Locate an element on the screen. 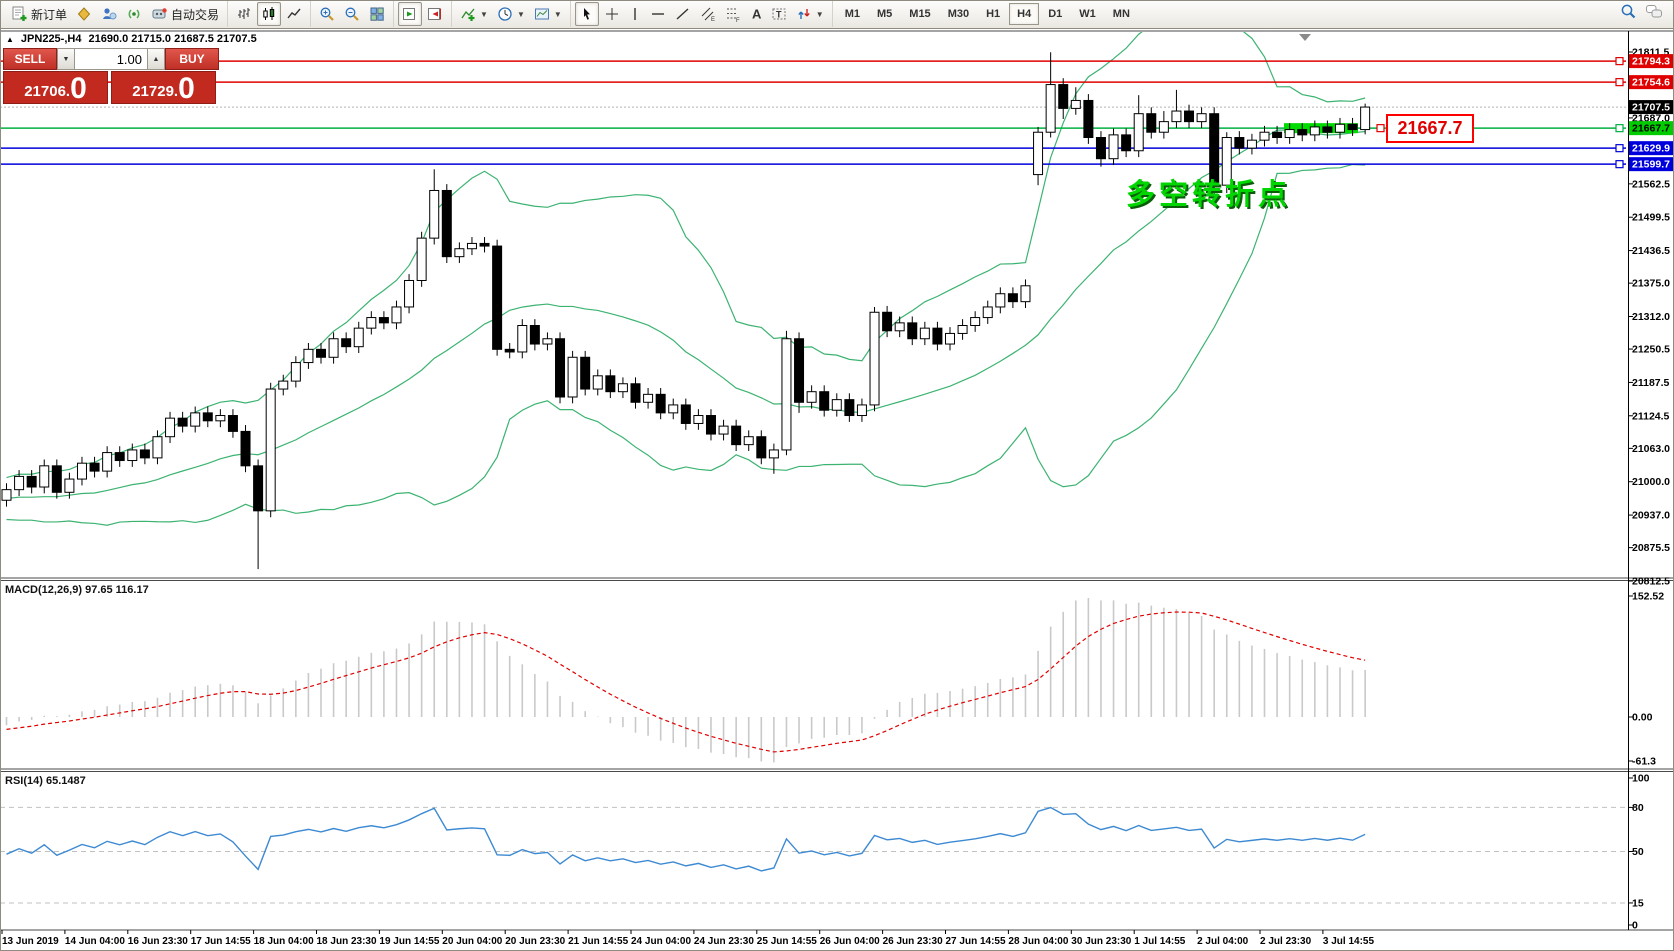  vertical-line-button is located at coordinates (635, 14).